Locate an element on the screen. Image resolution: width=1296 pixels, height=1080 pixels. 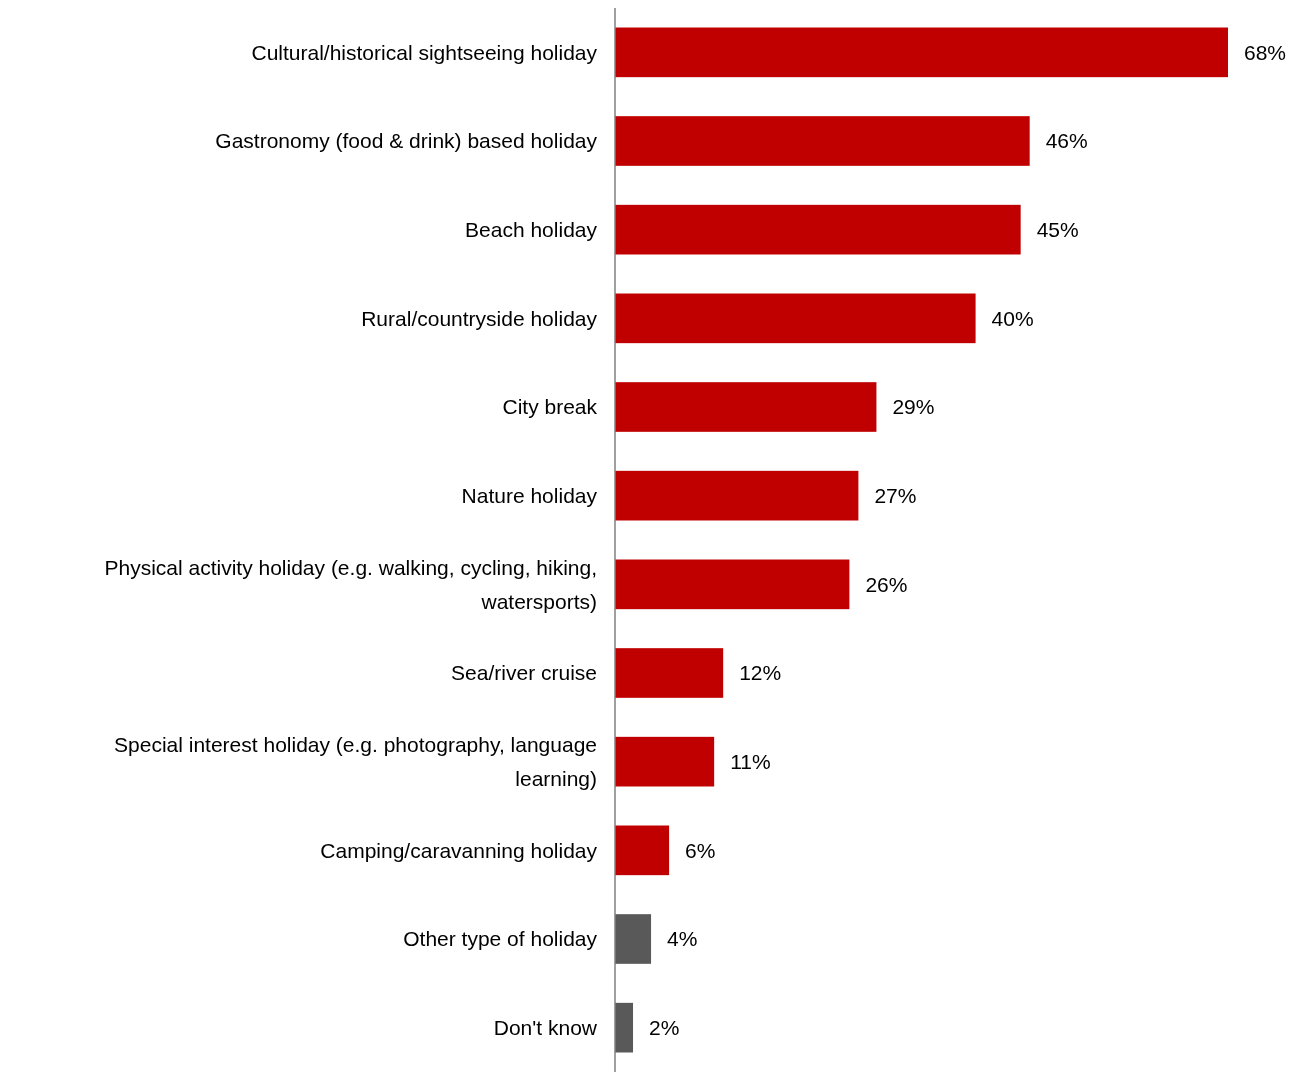
data-label: 46% is located at coordinates (1066, 141).